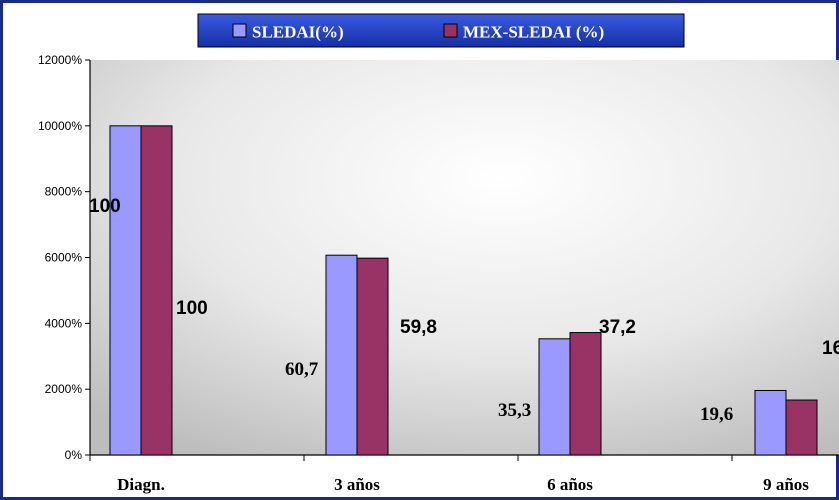 This screenshot has height=500, width=839. What do you see at coordinates (357, 484) in the screenshot?
I see `x-tick-label: 3 años` at bounding box center [357, 484].